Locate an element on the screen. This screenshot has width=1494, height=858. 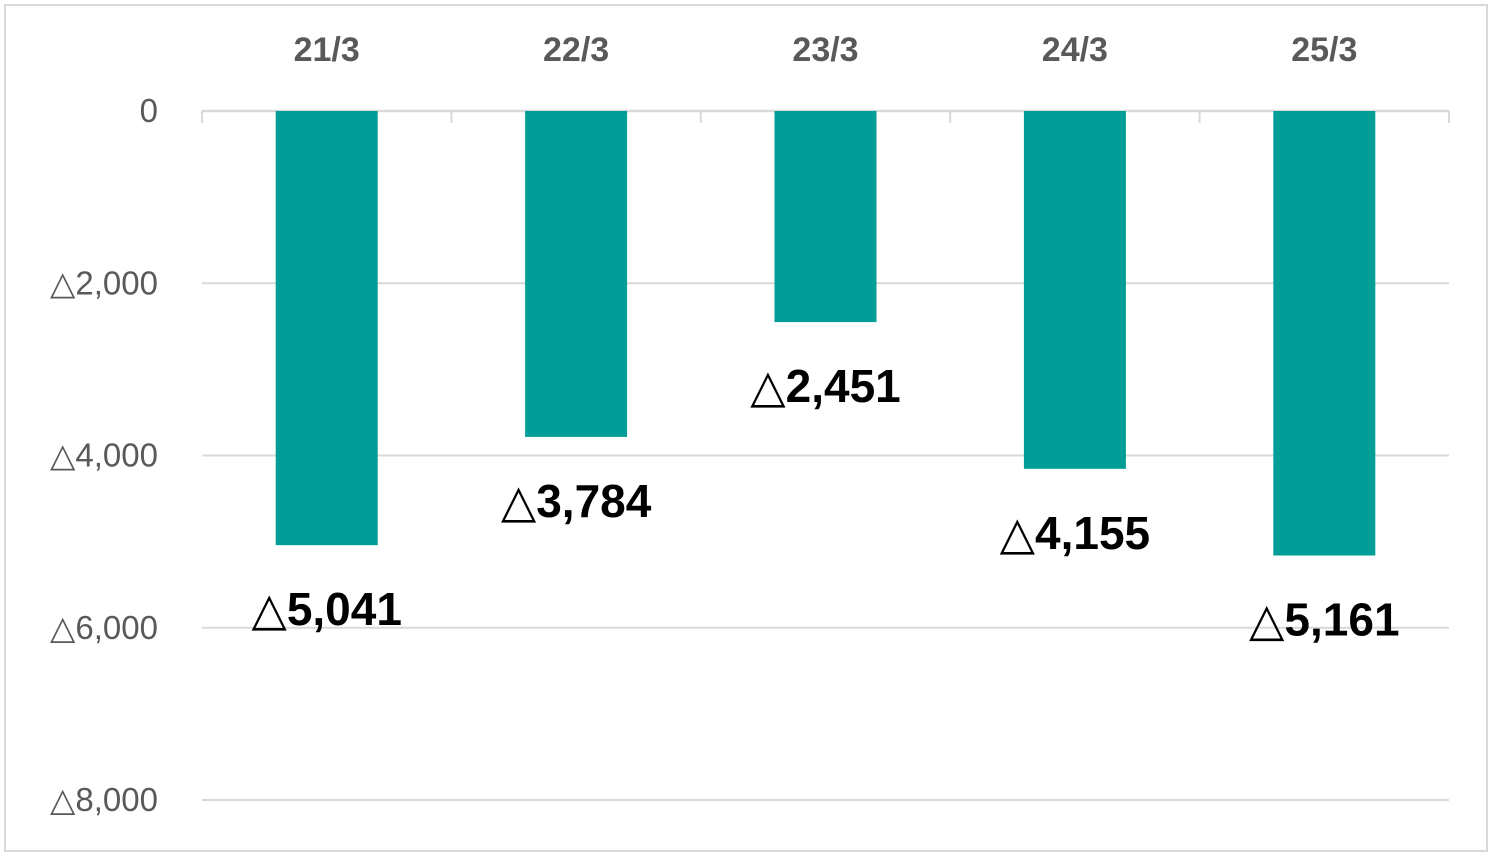
y-tick-label: △8,000 is located at coordinates (104, 799).